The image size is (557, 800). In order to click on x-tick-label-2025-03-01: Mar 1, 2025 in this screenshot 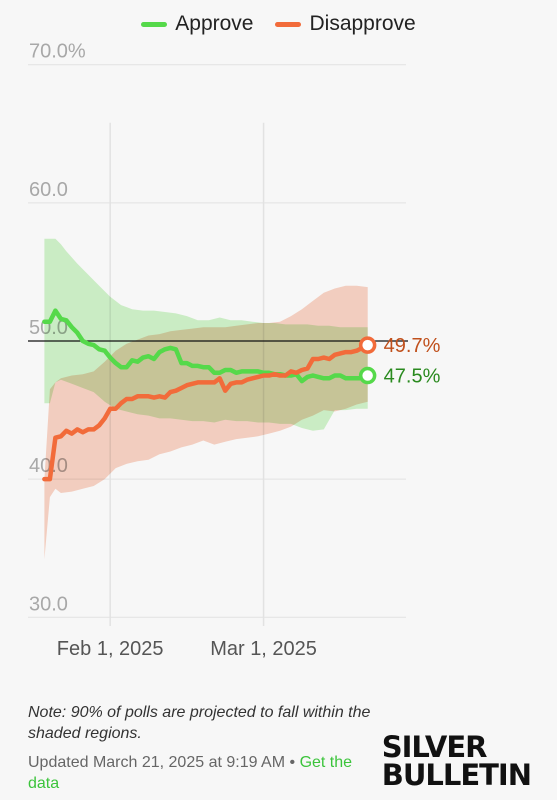, I will do `click(263, 649)`.